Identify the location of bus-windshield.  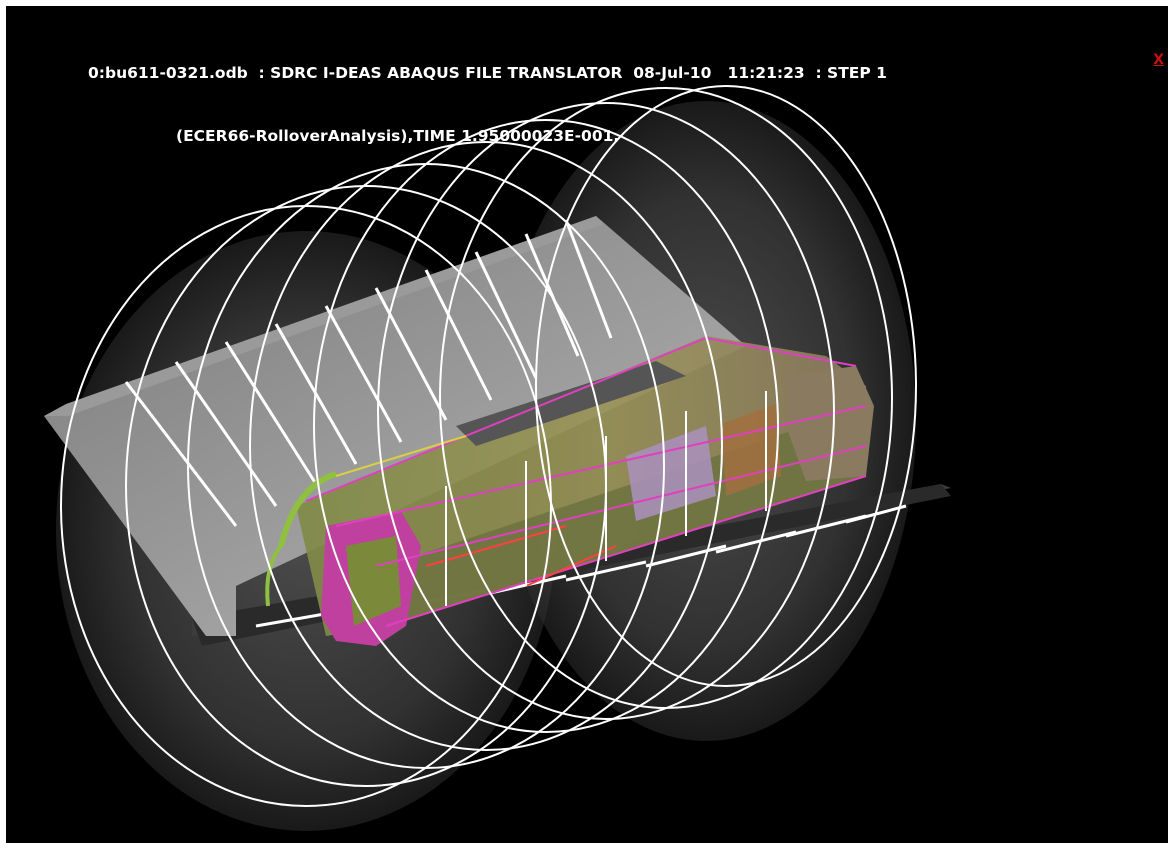
(373, 581).